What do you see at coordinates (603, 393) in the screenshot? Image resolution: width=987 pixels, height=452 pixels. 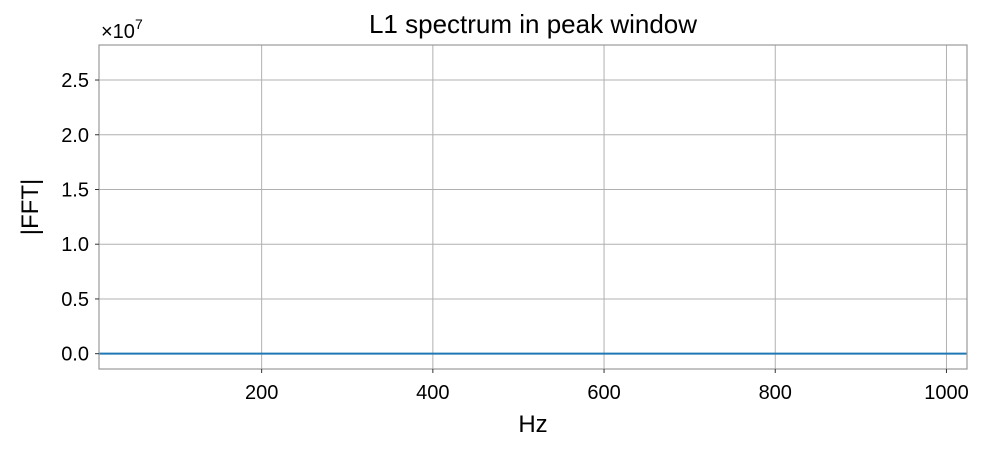 I see `x-tick-label: 600` at bounding box center [603, 393].